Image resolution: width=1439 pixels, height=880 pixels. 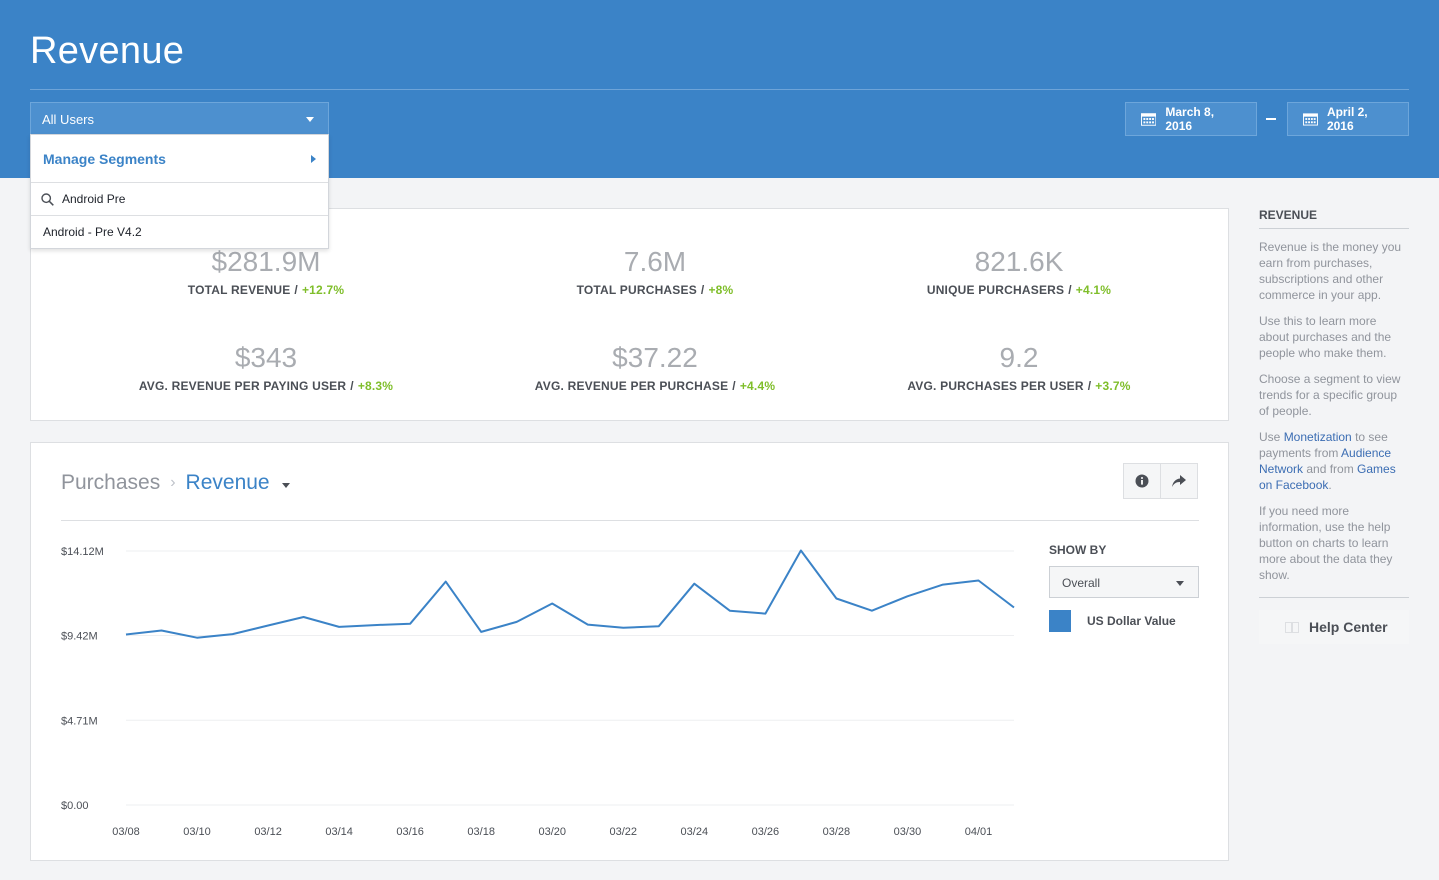 What do you see at coordinates (766, 832) in the screenshot?
I see `x-tick-label: 03/26` at bounding box center [766, 832].